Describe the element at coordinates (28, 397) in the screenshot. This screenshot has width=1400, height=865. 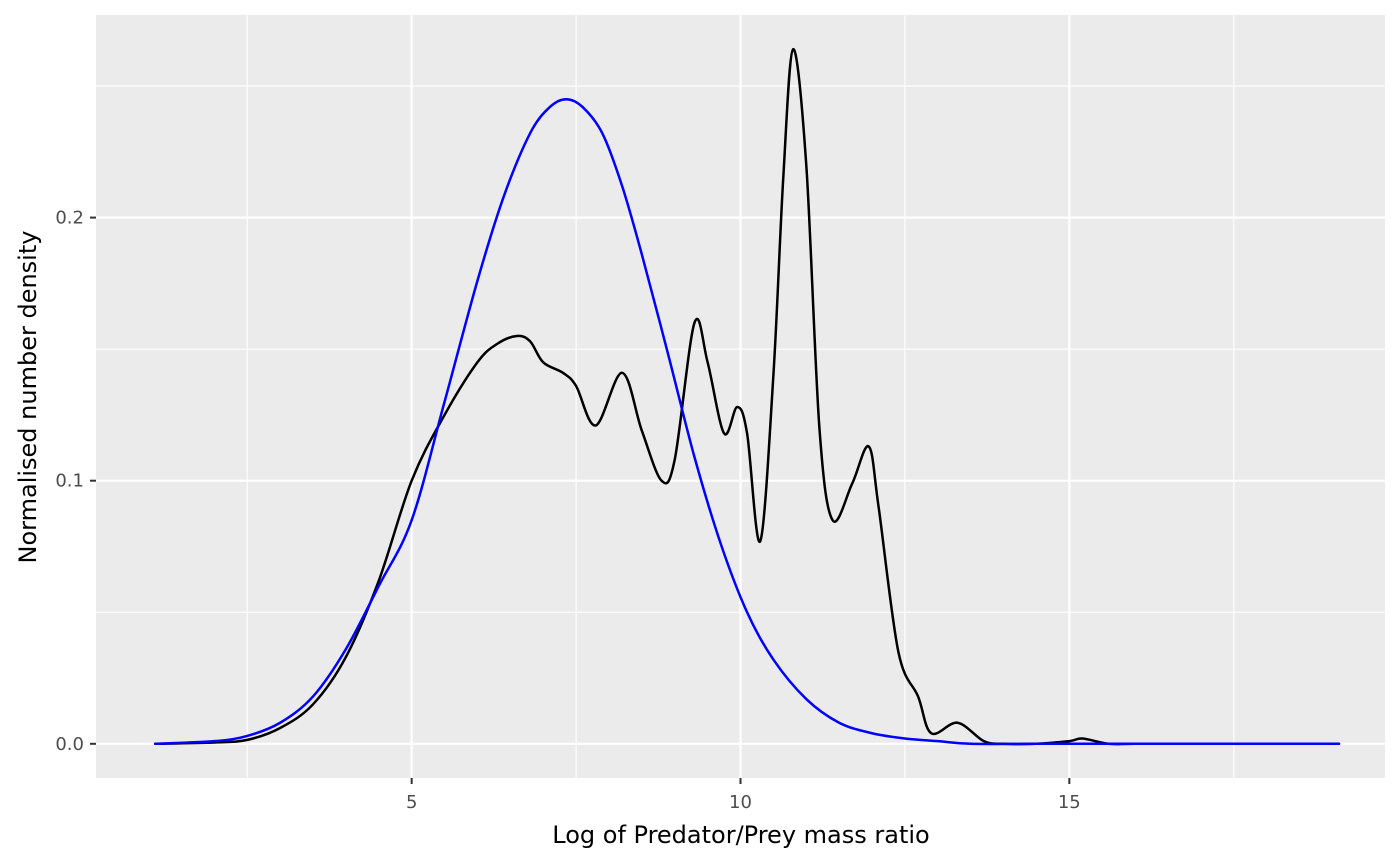
I see `y-axis-title: Normalised number density` at that location.